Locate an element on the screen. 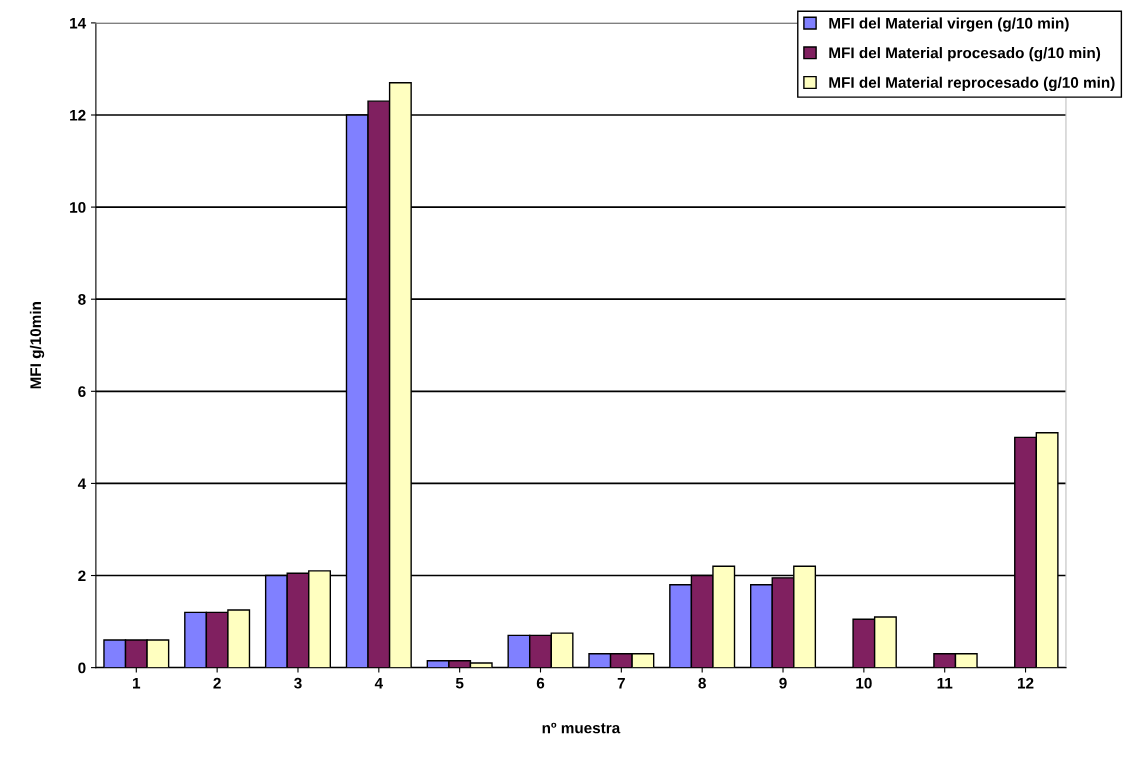 This screenshot has height=763, width=1128. y-tick-label: 14 is located at coordinates (78, 23).